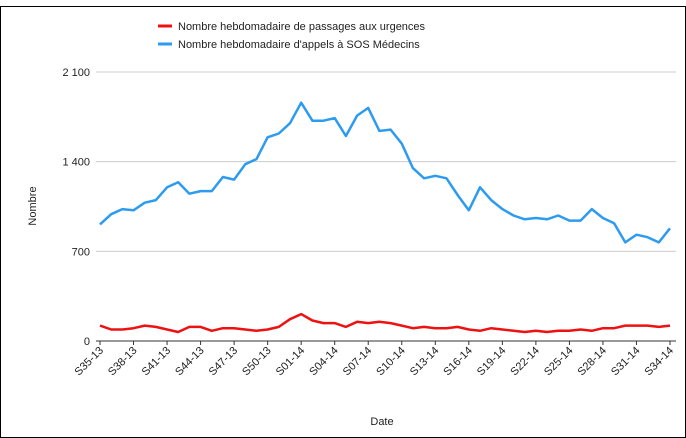 The width and height of the screenshot is (686, 438). Describe the element at coordinates (76, 163) in the screenshot. I see `y-tick-label: 1 400` at that location.